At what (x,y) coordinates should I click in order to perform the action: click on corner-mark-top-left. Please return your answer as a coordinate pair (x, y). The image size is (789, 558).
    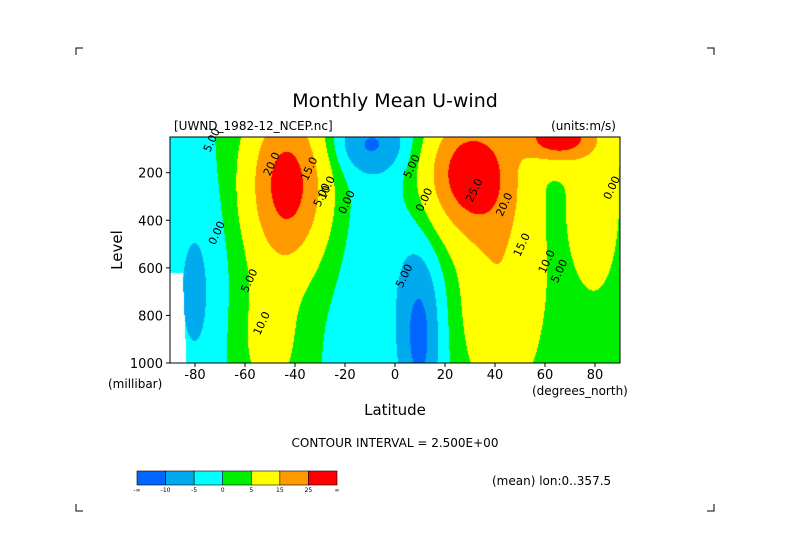
    Looking at the image, I should click on (79, 51).